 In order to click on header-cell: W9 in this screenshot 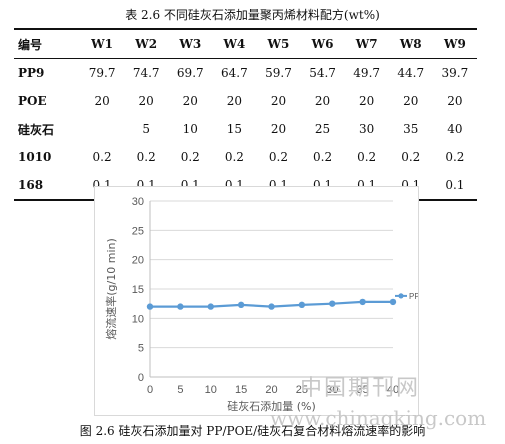, I will do `click(454, 43)`.